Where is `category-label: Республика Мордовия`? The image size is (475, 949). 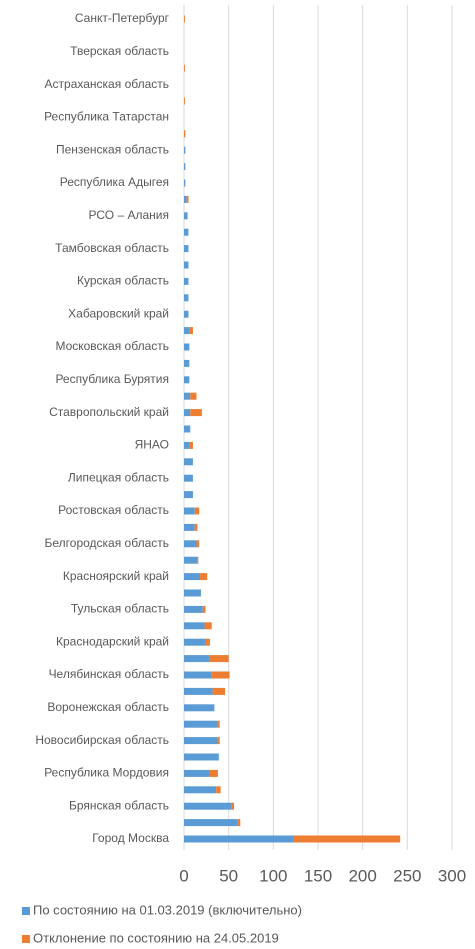 category-label: Республика Мордовия is located at coordinates (106, 773).